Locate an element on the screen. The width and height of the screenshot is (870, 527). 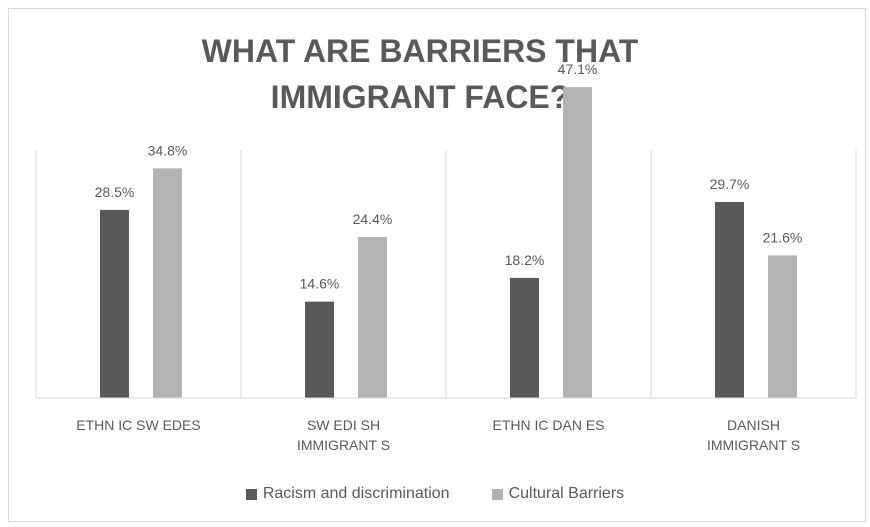
data-label: 21.6% is located at coordinates (783, 237).